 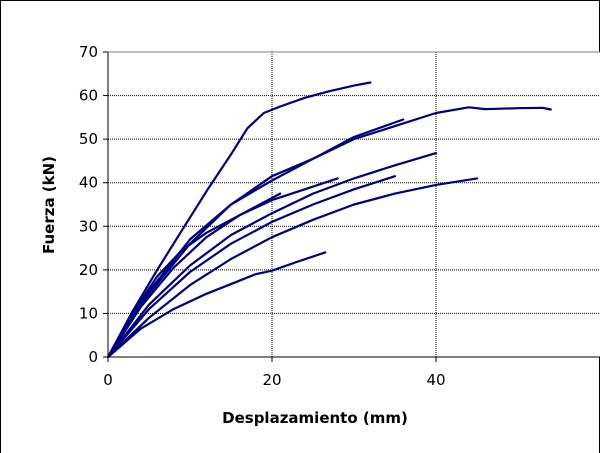 I want to click on x-tick-label: 20, so click(x=271, y=380).